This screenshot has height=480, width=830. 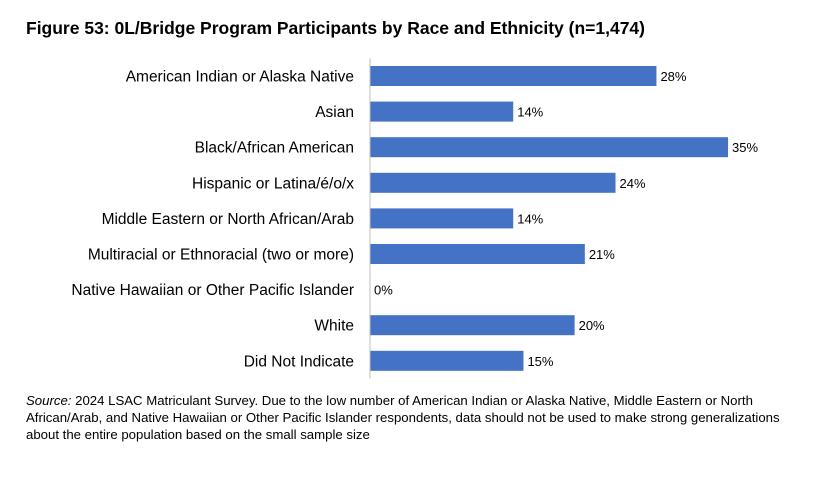 What do you see at coordinates (240, 77) in the screenshot?
I see `category-label: American Indian or Alaska Native` at bounding box center [240, 77].